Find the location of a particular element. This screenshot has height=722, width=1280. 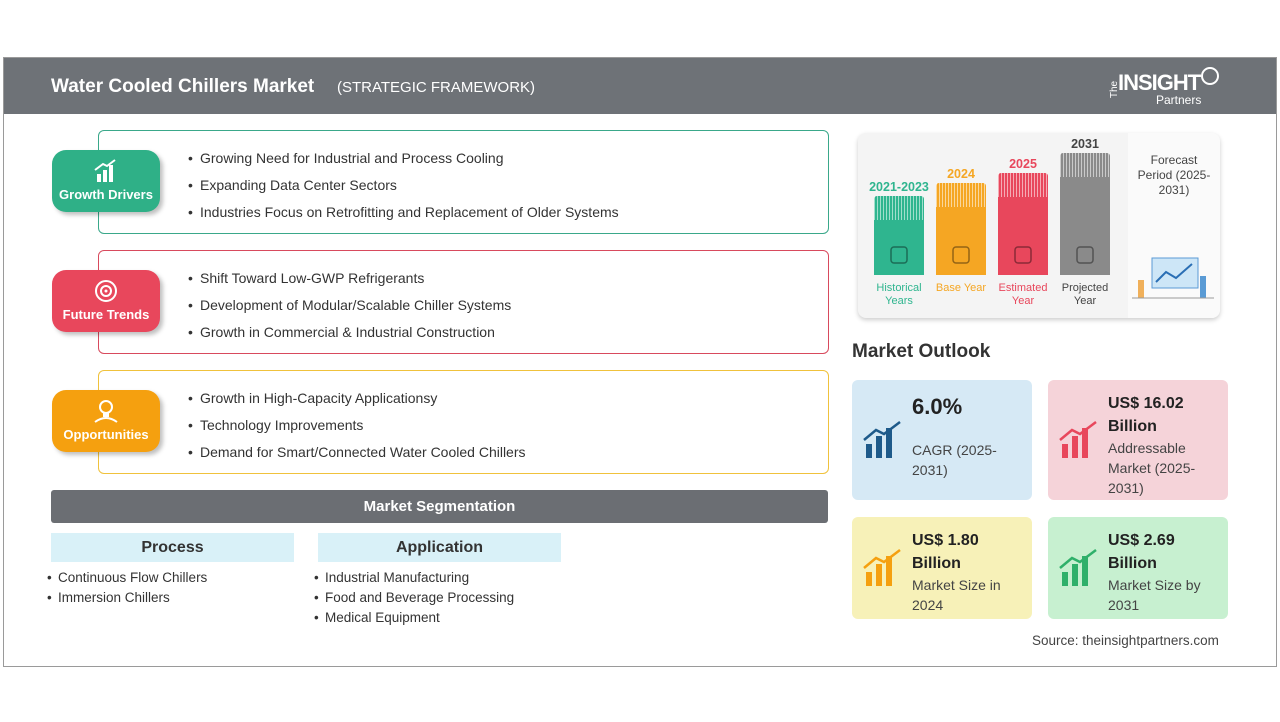

badge-label: Opportunities is located at coordinates (106, 434).